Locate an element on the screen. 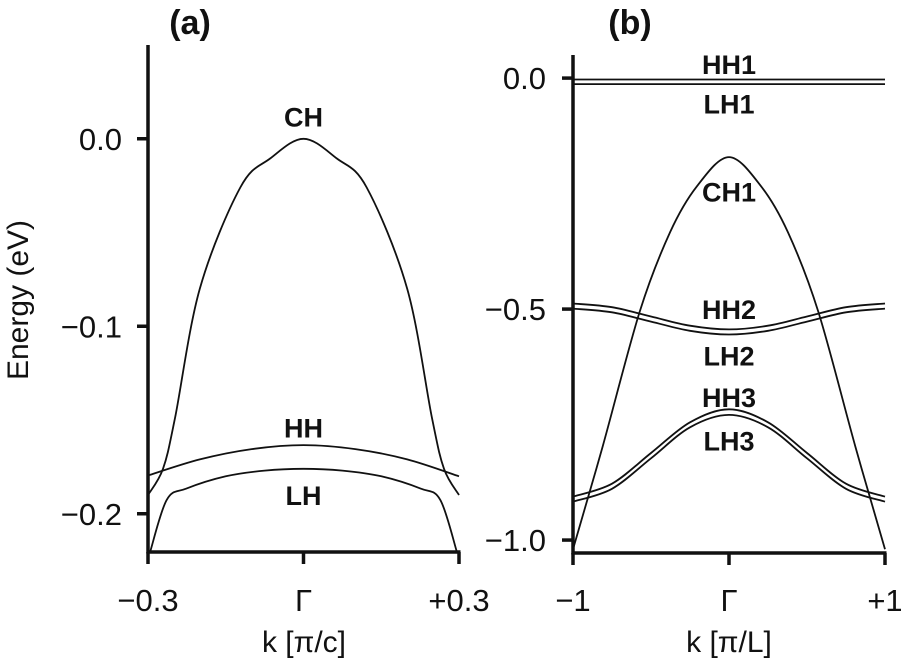 This screenshot has width=901, height=662. panel-a-title: (a) is located at coordinates (190, 23).